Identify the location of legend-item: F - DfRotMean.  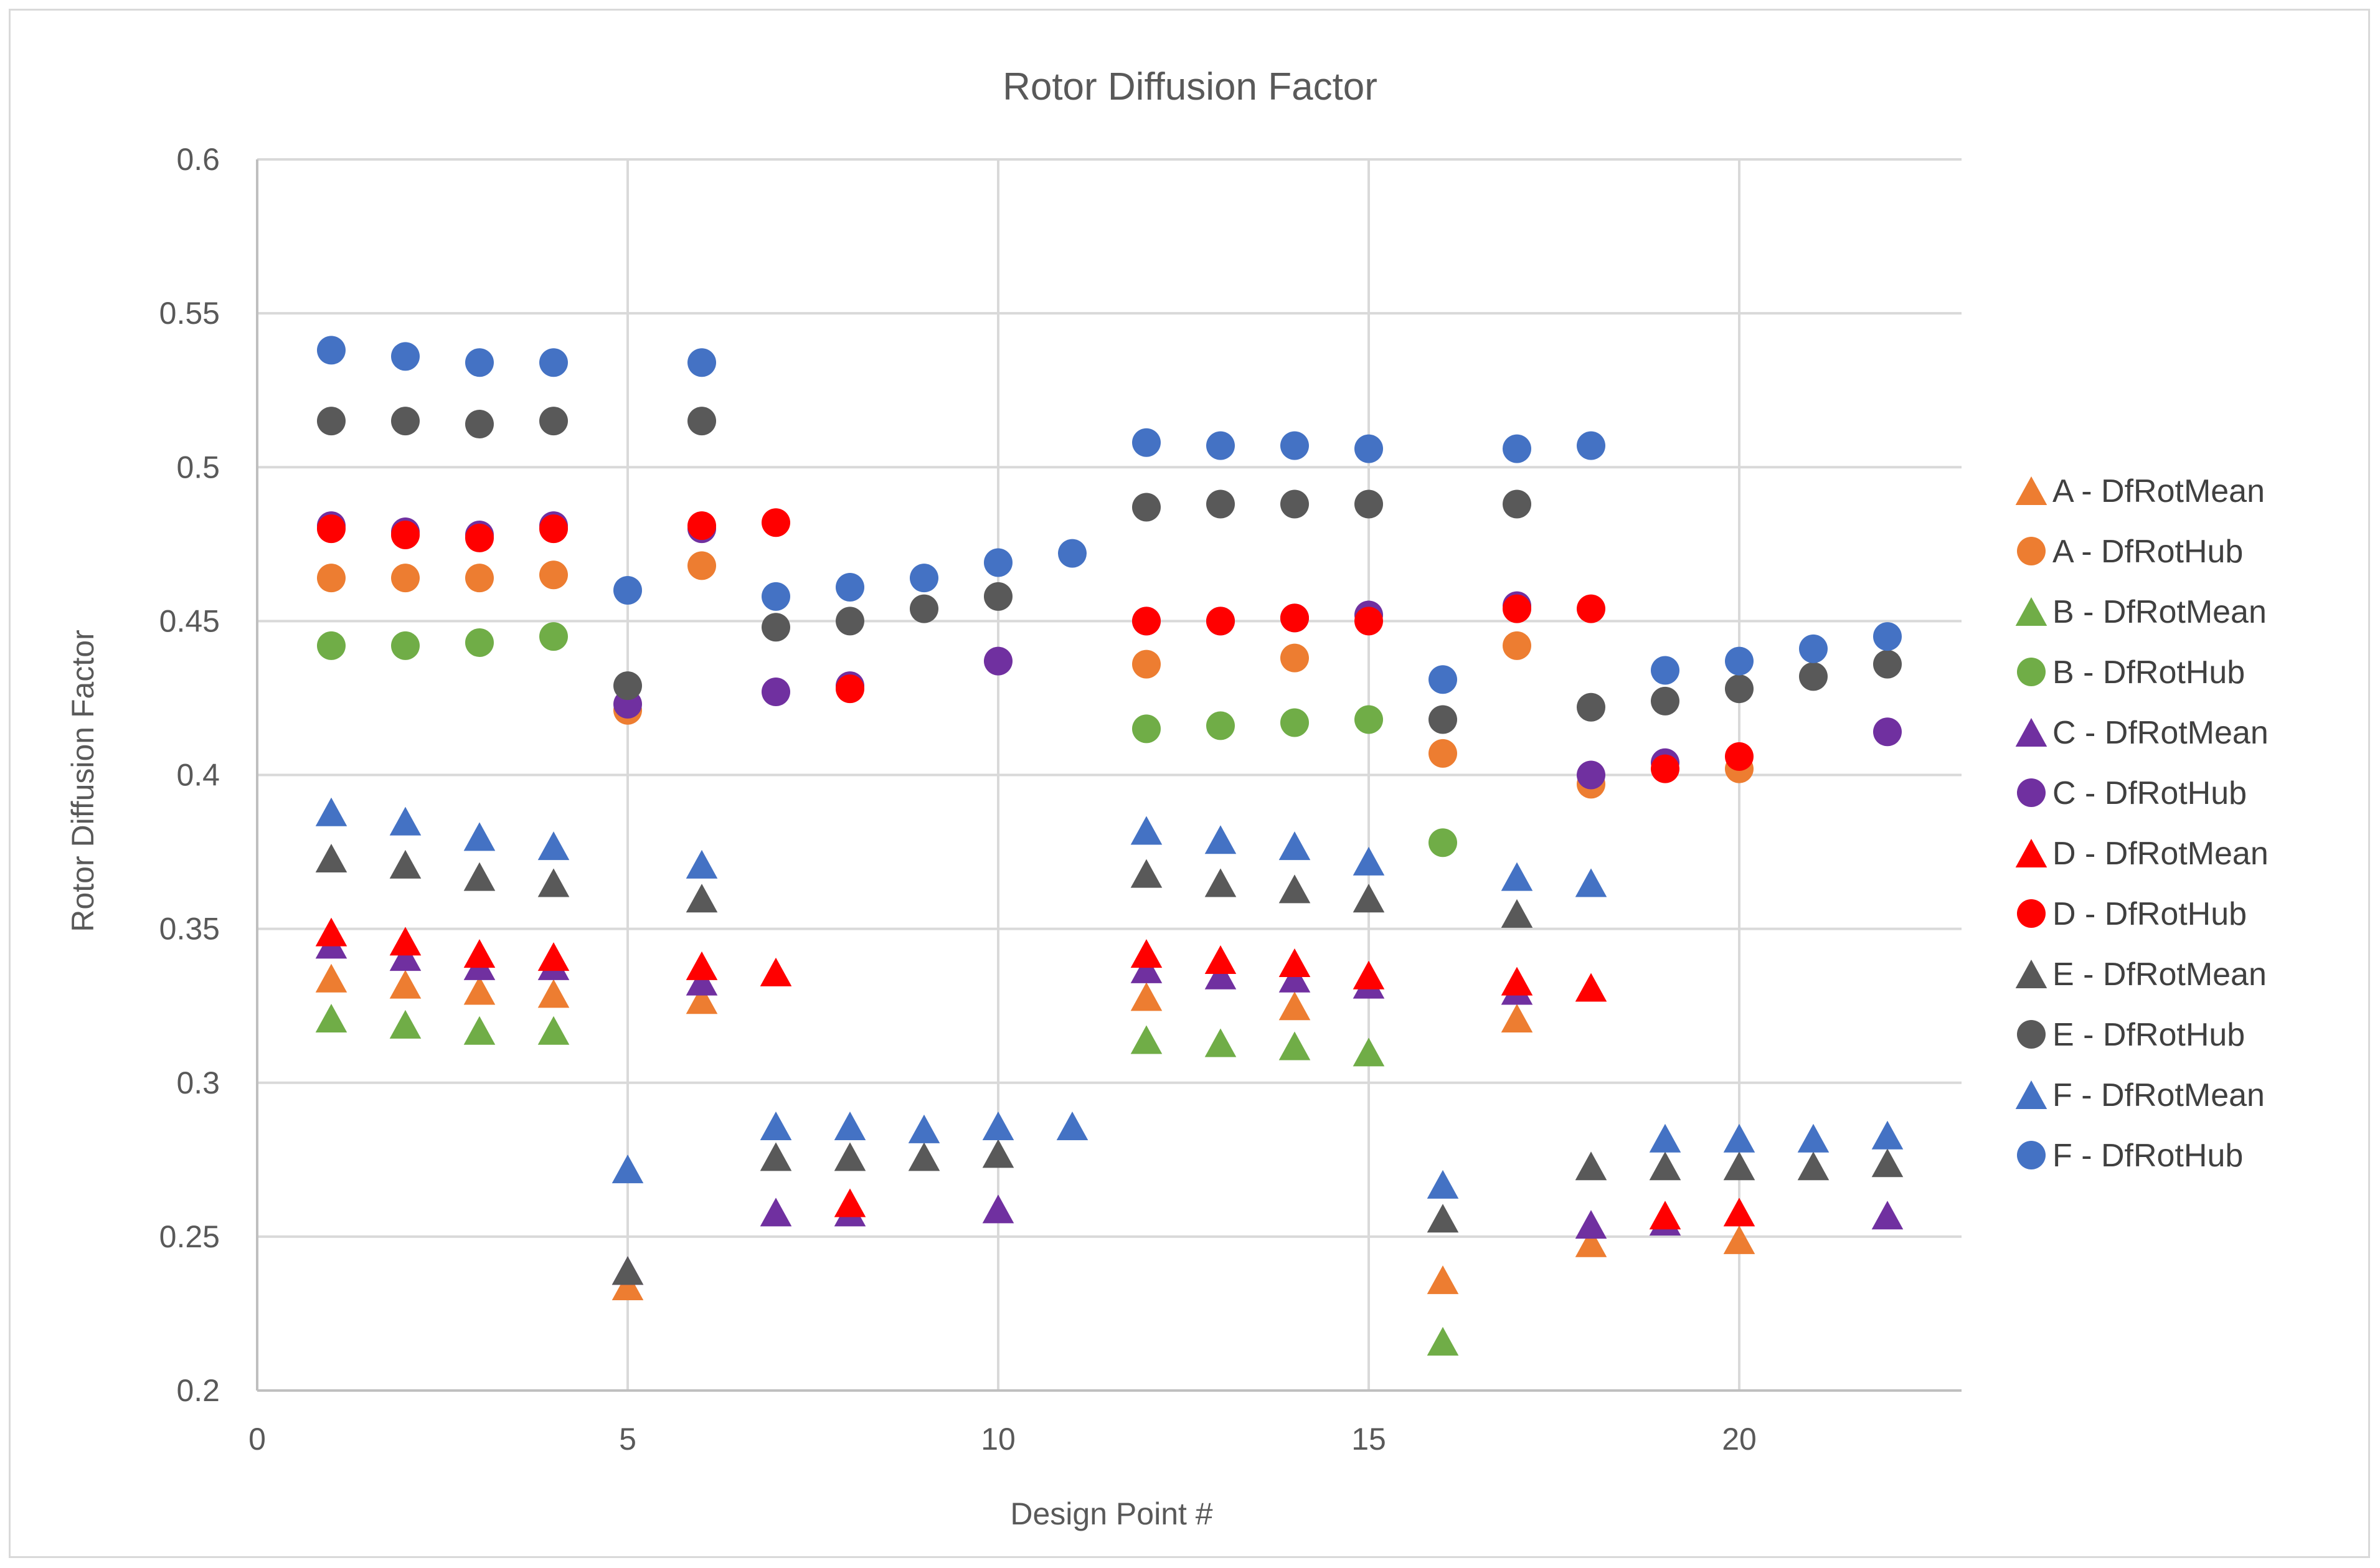
(2140, 1095).